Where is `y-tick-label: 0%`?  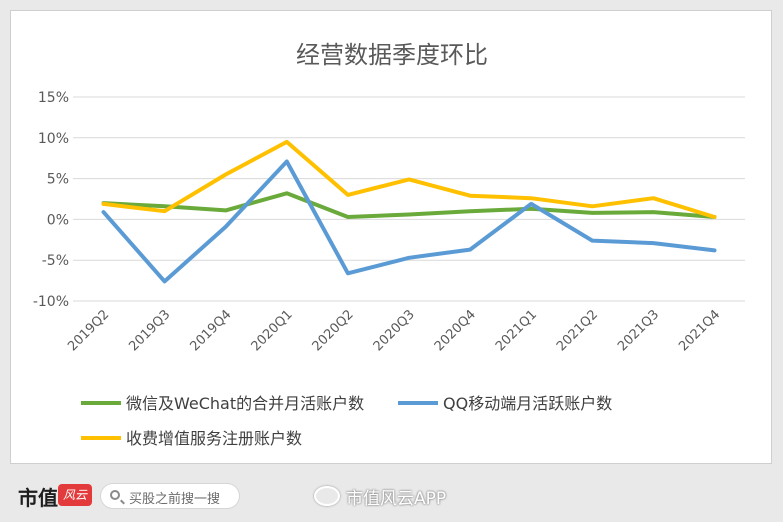 y-tick-label: 0% is located at coordinates (58, 220).